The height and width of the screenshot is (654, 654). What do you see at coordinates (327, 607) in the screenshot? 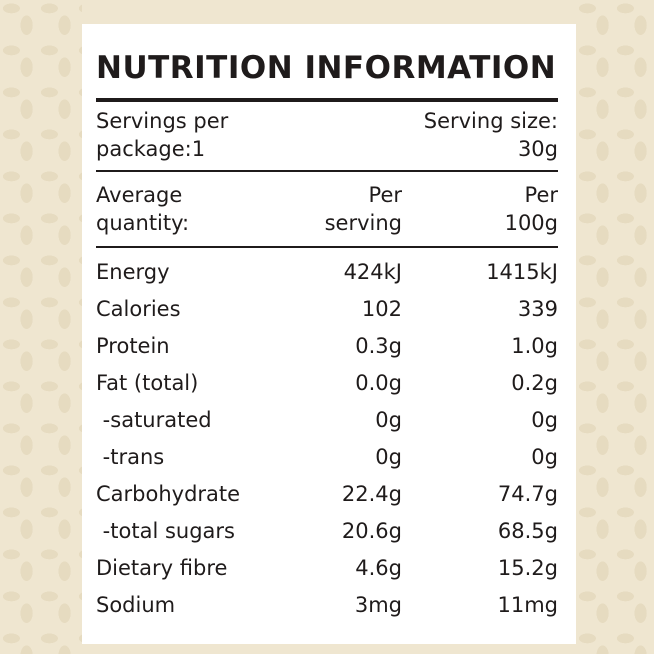
I see `nutrient-row-sodium: Sodium 3mg 11mg` at bounding box center [327, 607].